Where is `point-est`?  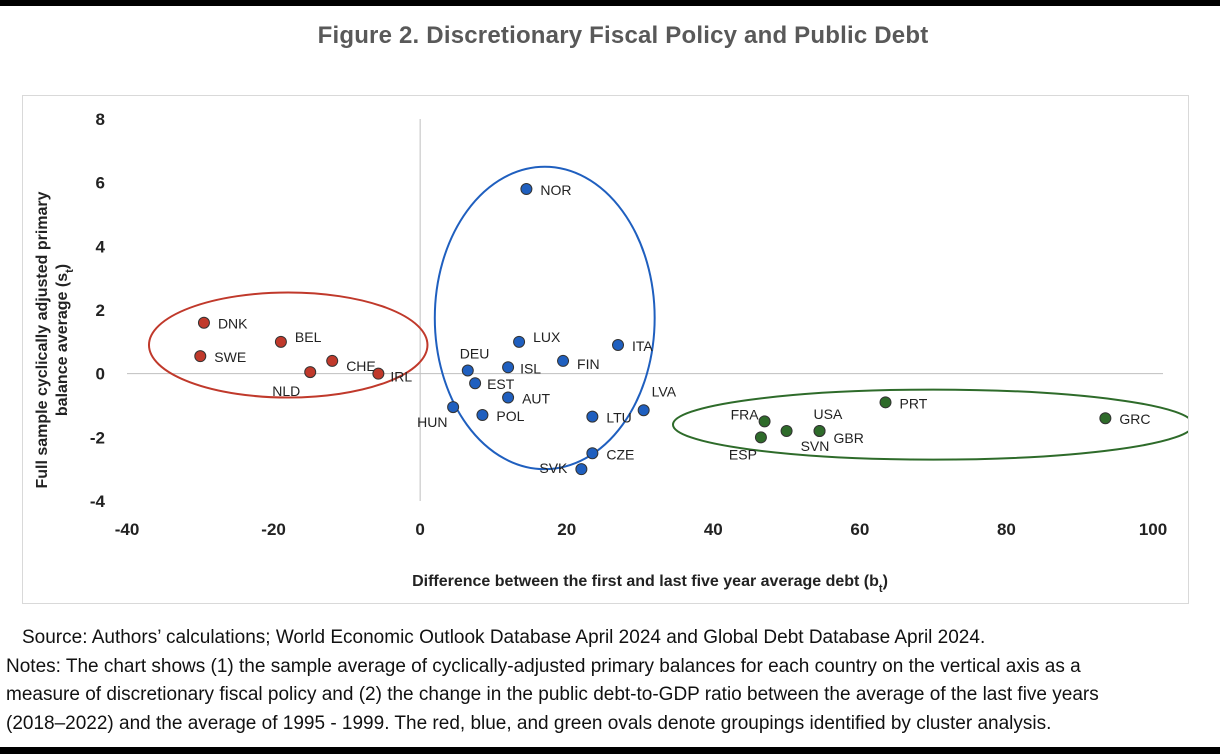 point-est is located at coordinates (475, 383).